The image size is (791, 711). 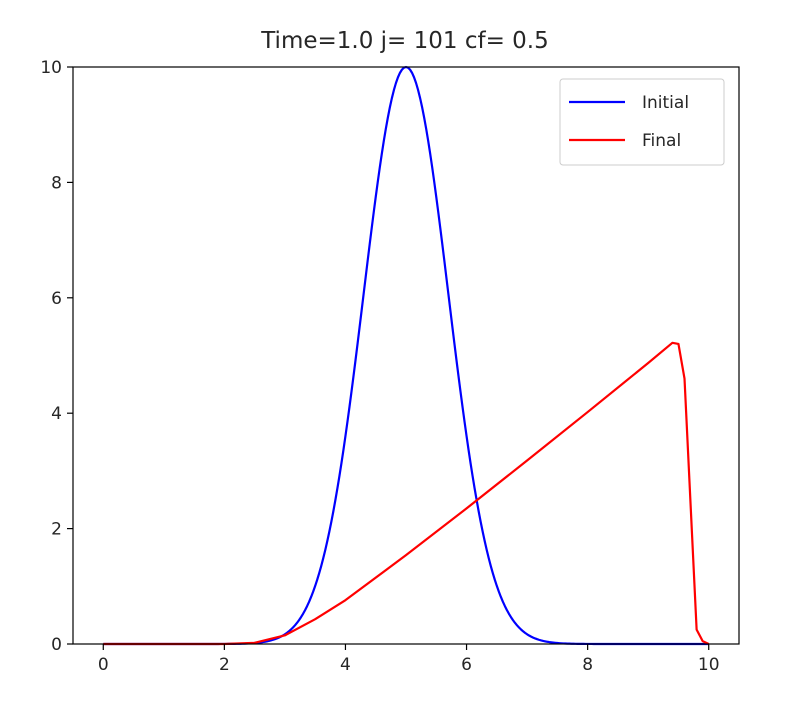 I want to click on x-tick-label: 8, so click(x=587, y=665).